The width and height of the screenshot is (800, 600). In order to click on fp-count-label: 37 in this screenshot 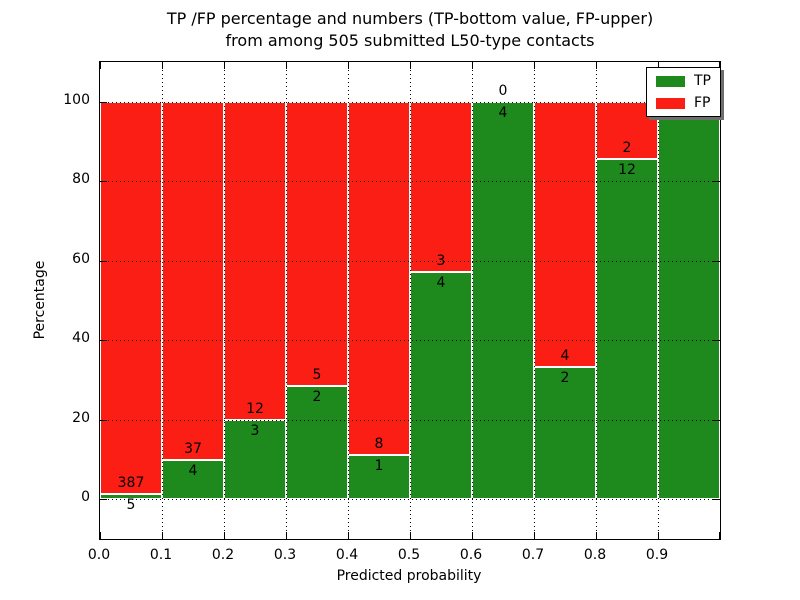, I will do `click(193, 449)`.